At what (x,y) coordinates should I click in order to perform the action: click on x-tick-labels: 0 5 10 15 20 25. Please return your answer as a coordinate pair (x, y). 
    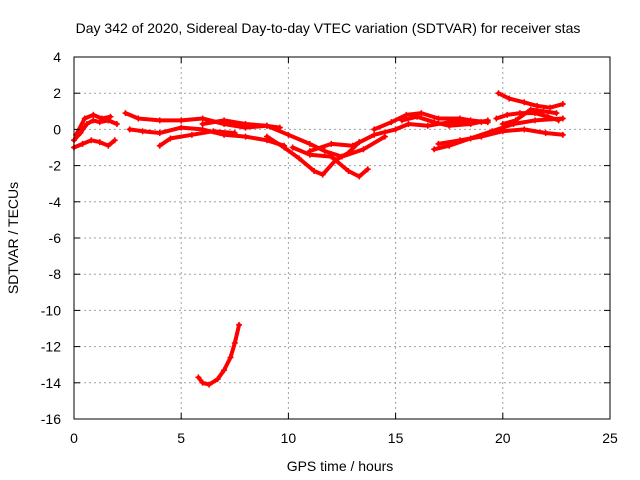
    Looking at the image, I should click on (344, 438).